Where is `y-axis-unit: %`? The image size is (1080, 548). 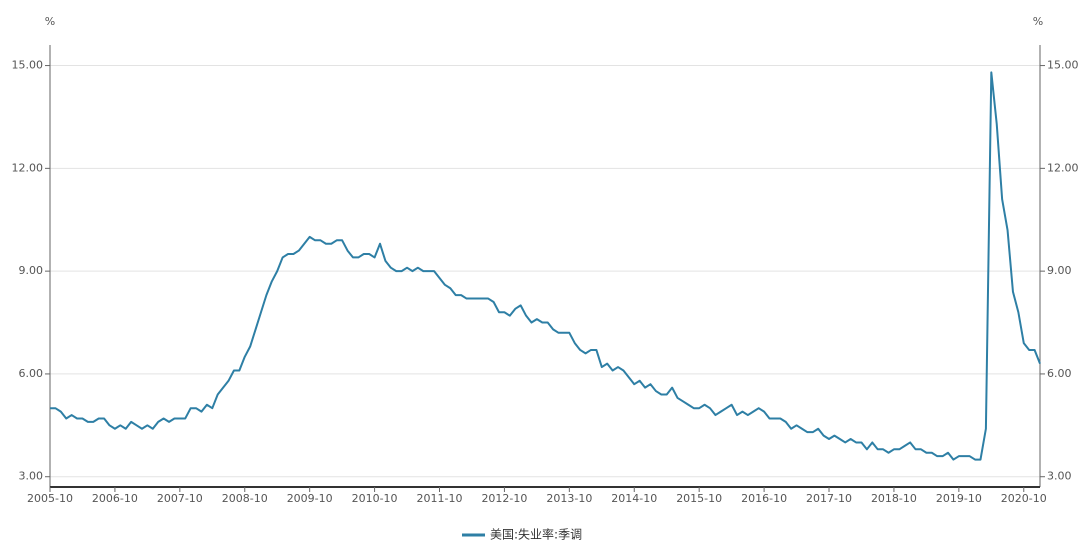
y-axis-unit: % is located at coordinates (50, 21).